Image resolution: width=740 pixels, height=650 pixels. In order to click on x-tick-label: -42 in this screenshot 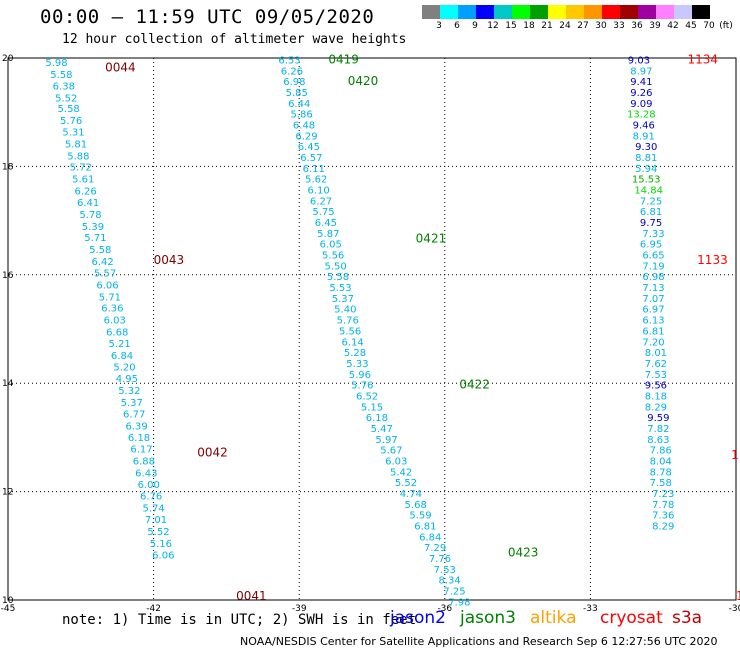, I will do `click(153, 609)`.